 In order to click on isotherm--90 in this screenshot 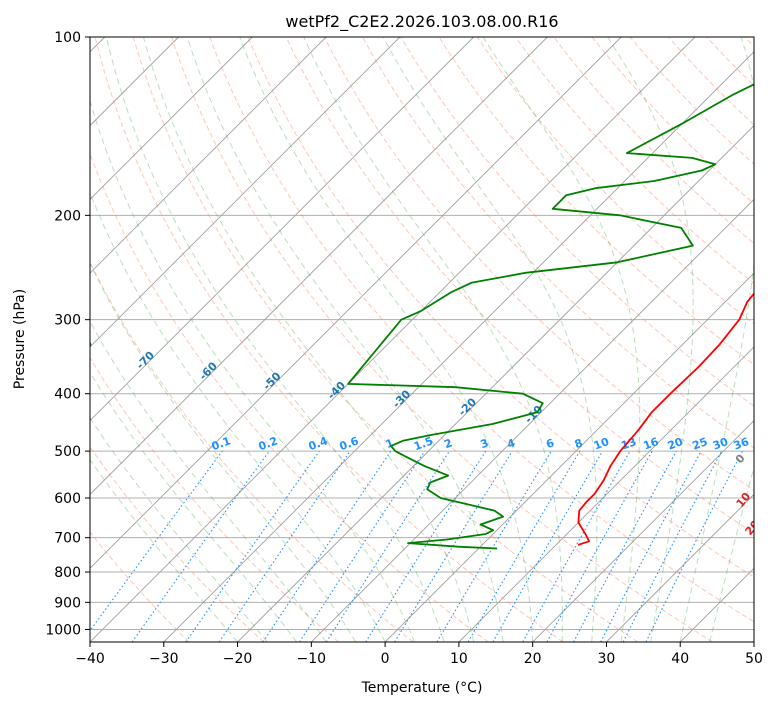, I will do `click(208, 155)`.